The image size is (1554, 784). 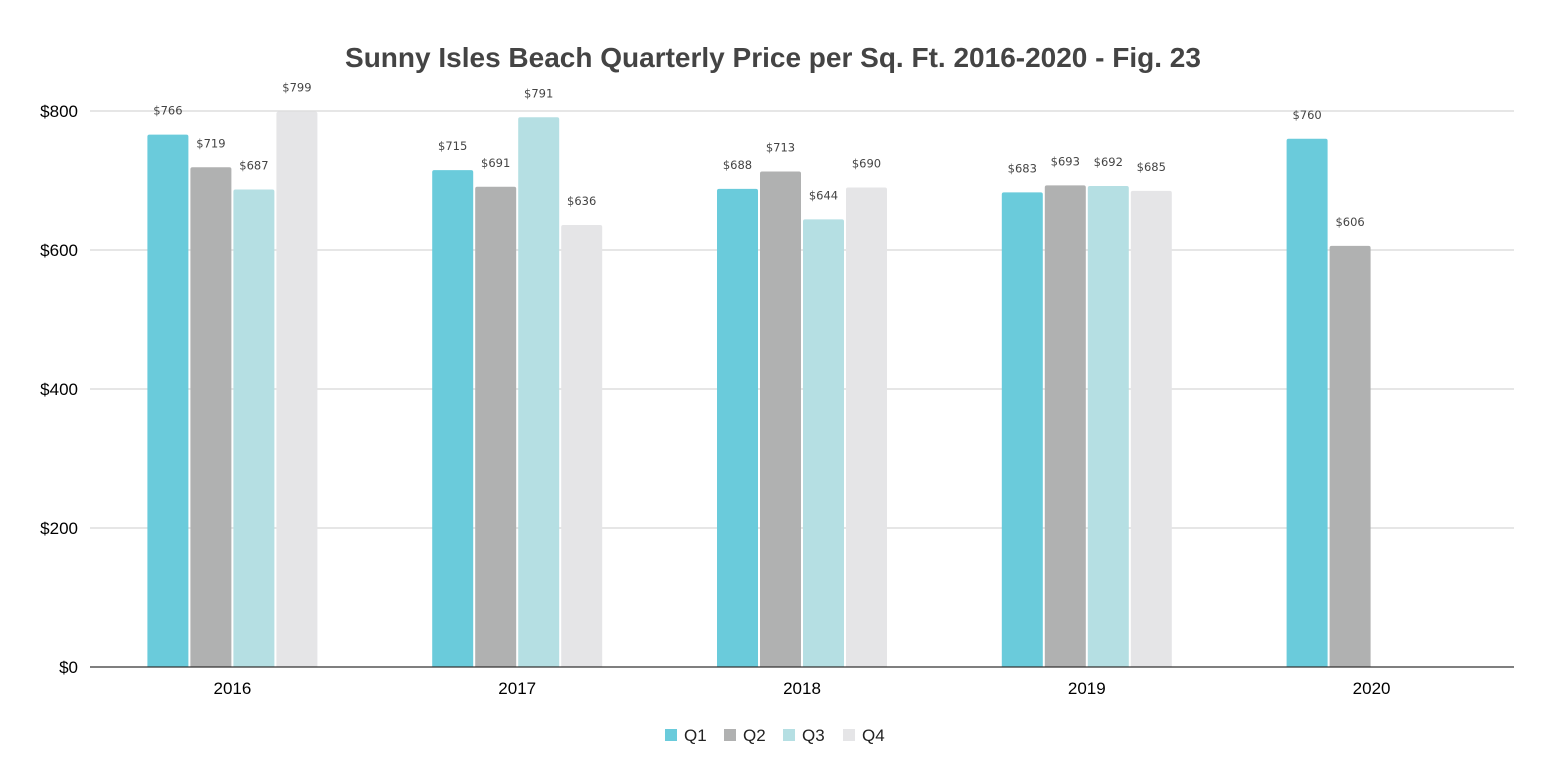 What do you see at coordinates (1350, 456) in the screenshot?
I see `bar-q2-2020` at bounding box center [1350, 456].